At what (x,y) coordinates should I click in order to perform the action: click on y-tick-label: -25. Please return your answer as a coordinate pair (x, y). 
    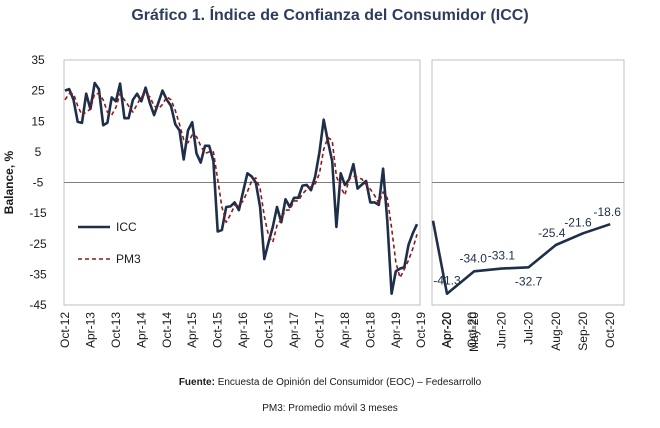
    Looking at the image, I should click on (38, 244).